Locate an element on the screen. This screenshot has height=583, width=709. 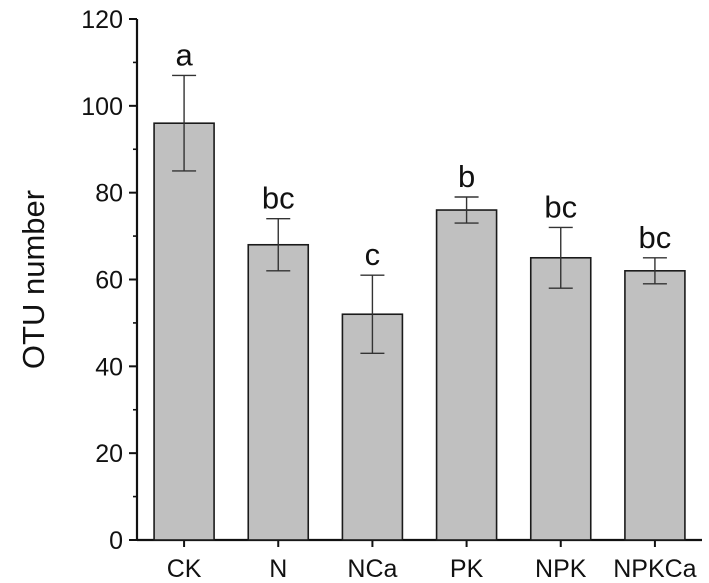
x-tick-label: CK is located at coordinates (184, 569).